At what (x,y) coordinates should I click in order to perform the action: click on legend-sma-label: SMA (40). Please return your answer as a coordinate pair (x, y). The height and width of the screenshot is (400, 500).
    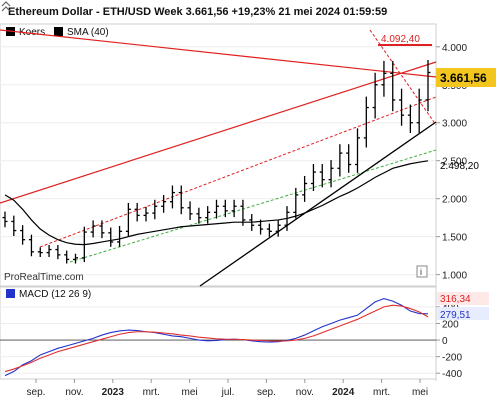
    Looking at the image, I should click on (88, 32).